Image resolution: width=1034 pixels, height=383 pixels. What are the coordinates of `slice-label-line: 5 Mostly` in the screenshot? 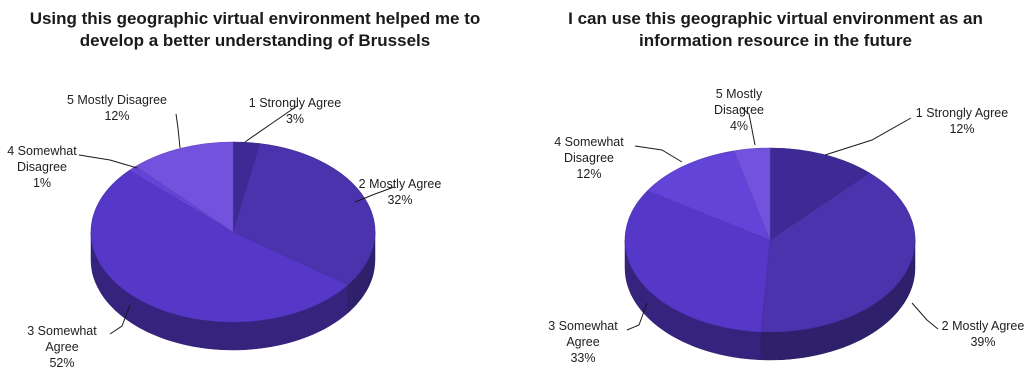 It's located at (739, 94).